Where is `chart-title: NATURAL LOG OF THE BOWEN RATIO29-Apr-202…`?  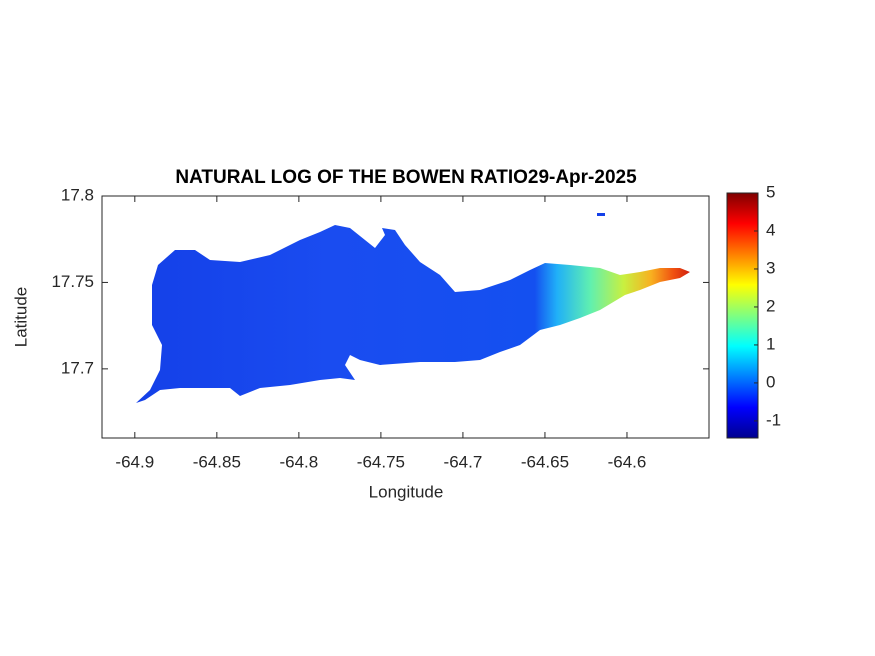
chart-title: NATURAL LOG OF THE BOWEN RATIO29-Apr-202… is located at coordinates (406, 177).